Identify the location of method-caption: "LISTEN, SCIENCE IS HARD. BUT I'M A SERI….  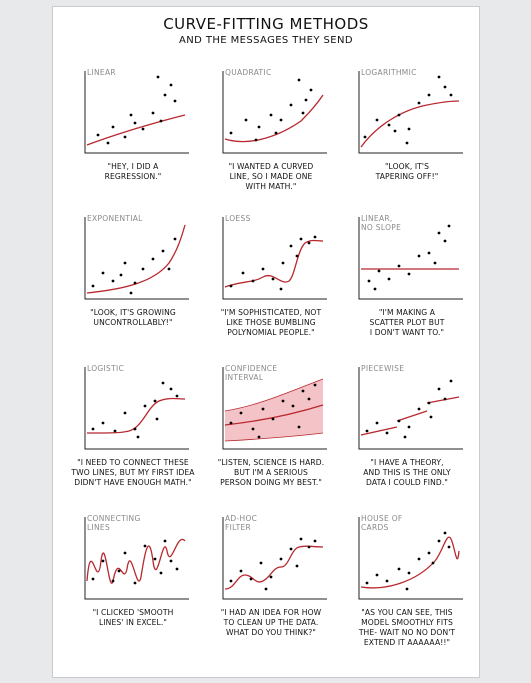
(271, 472).